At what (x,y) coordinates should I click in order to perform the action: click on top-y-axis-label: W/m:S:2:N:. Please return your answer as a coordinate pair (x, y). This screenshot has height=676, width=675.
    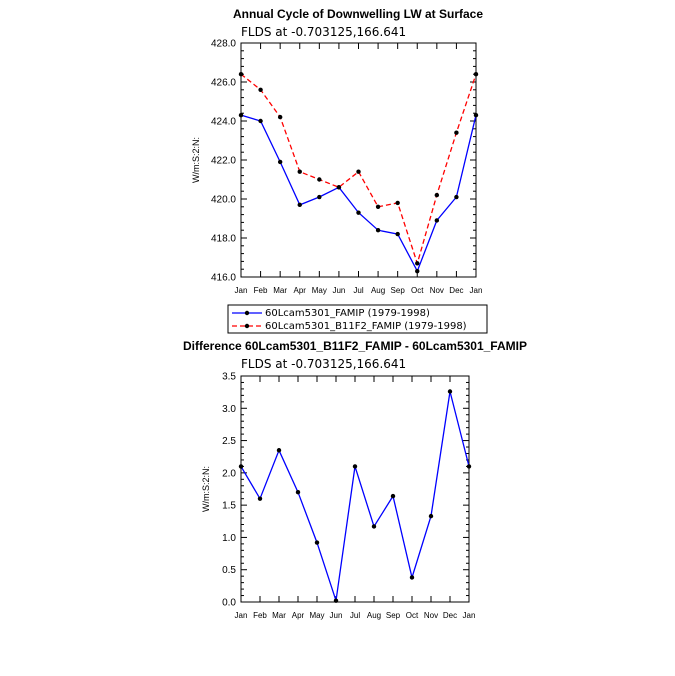
    Looking at the image, I should click on (196, 160).